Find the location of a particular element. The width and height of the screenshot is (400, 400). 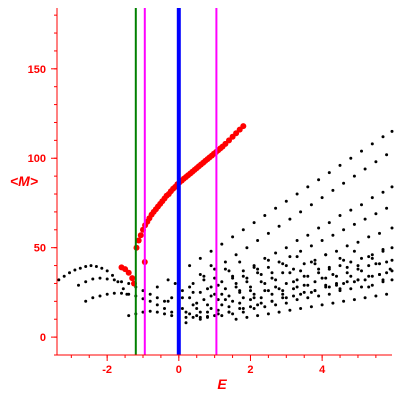

y-tick-label: 0 is located at coordinates (43, 338).